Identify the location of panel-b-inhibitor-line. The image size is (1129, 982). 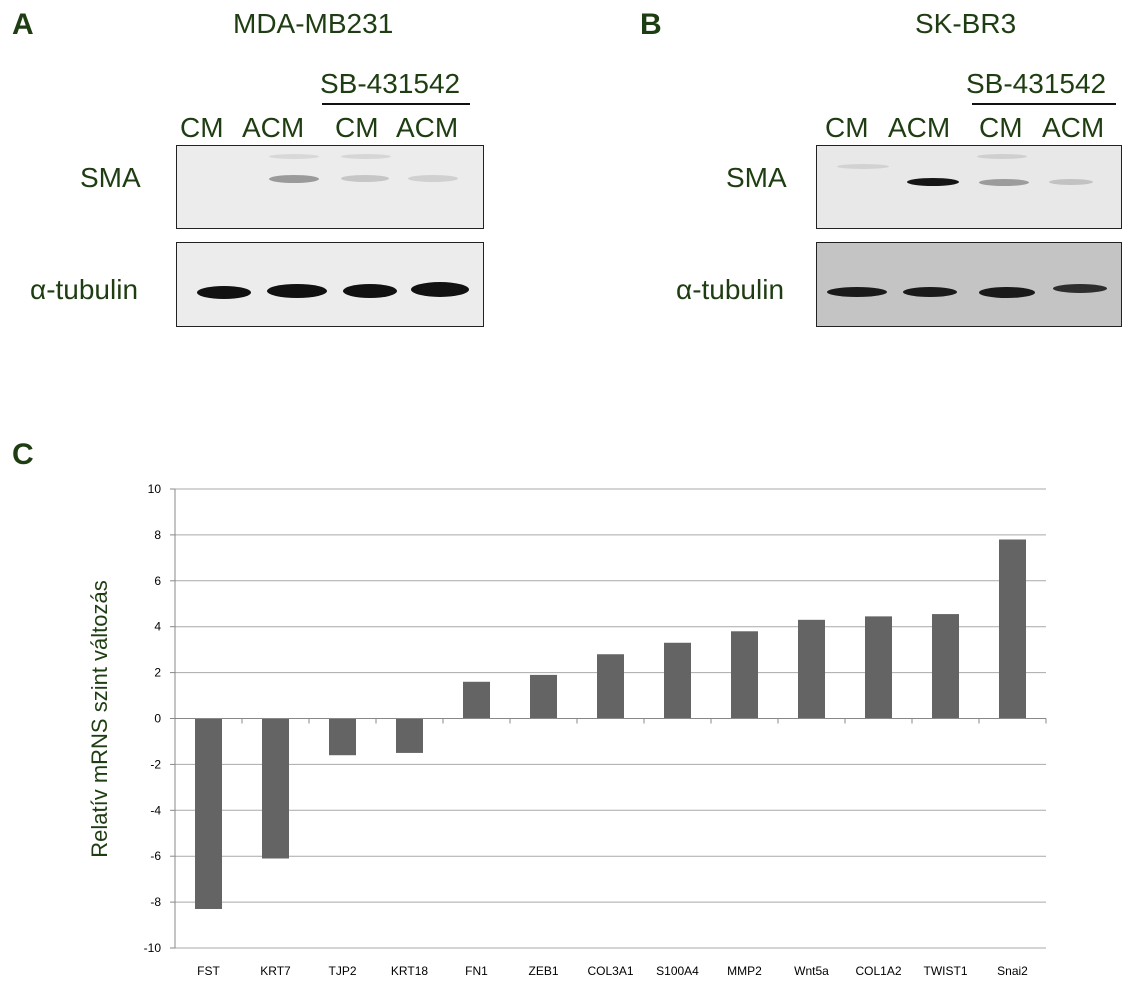
(1044, 104).